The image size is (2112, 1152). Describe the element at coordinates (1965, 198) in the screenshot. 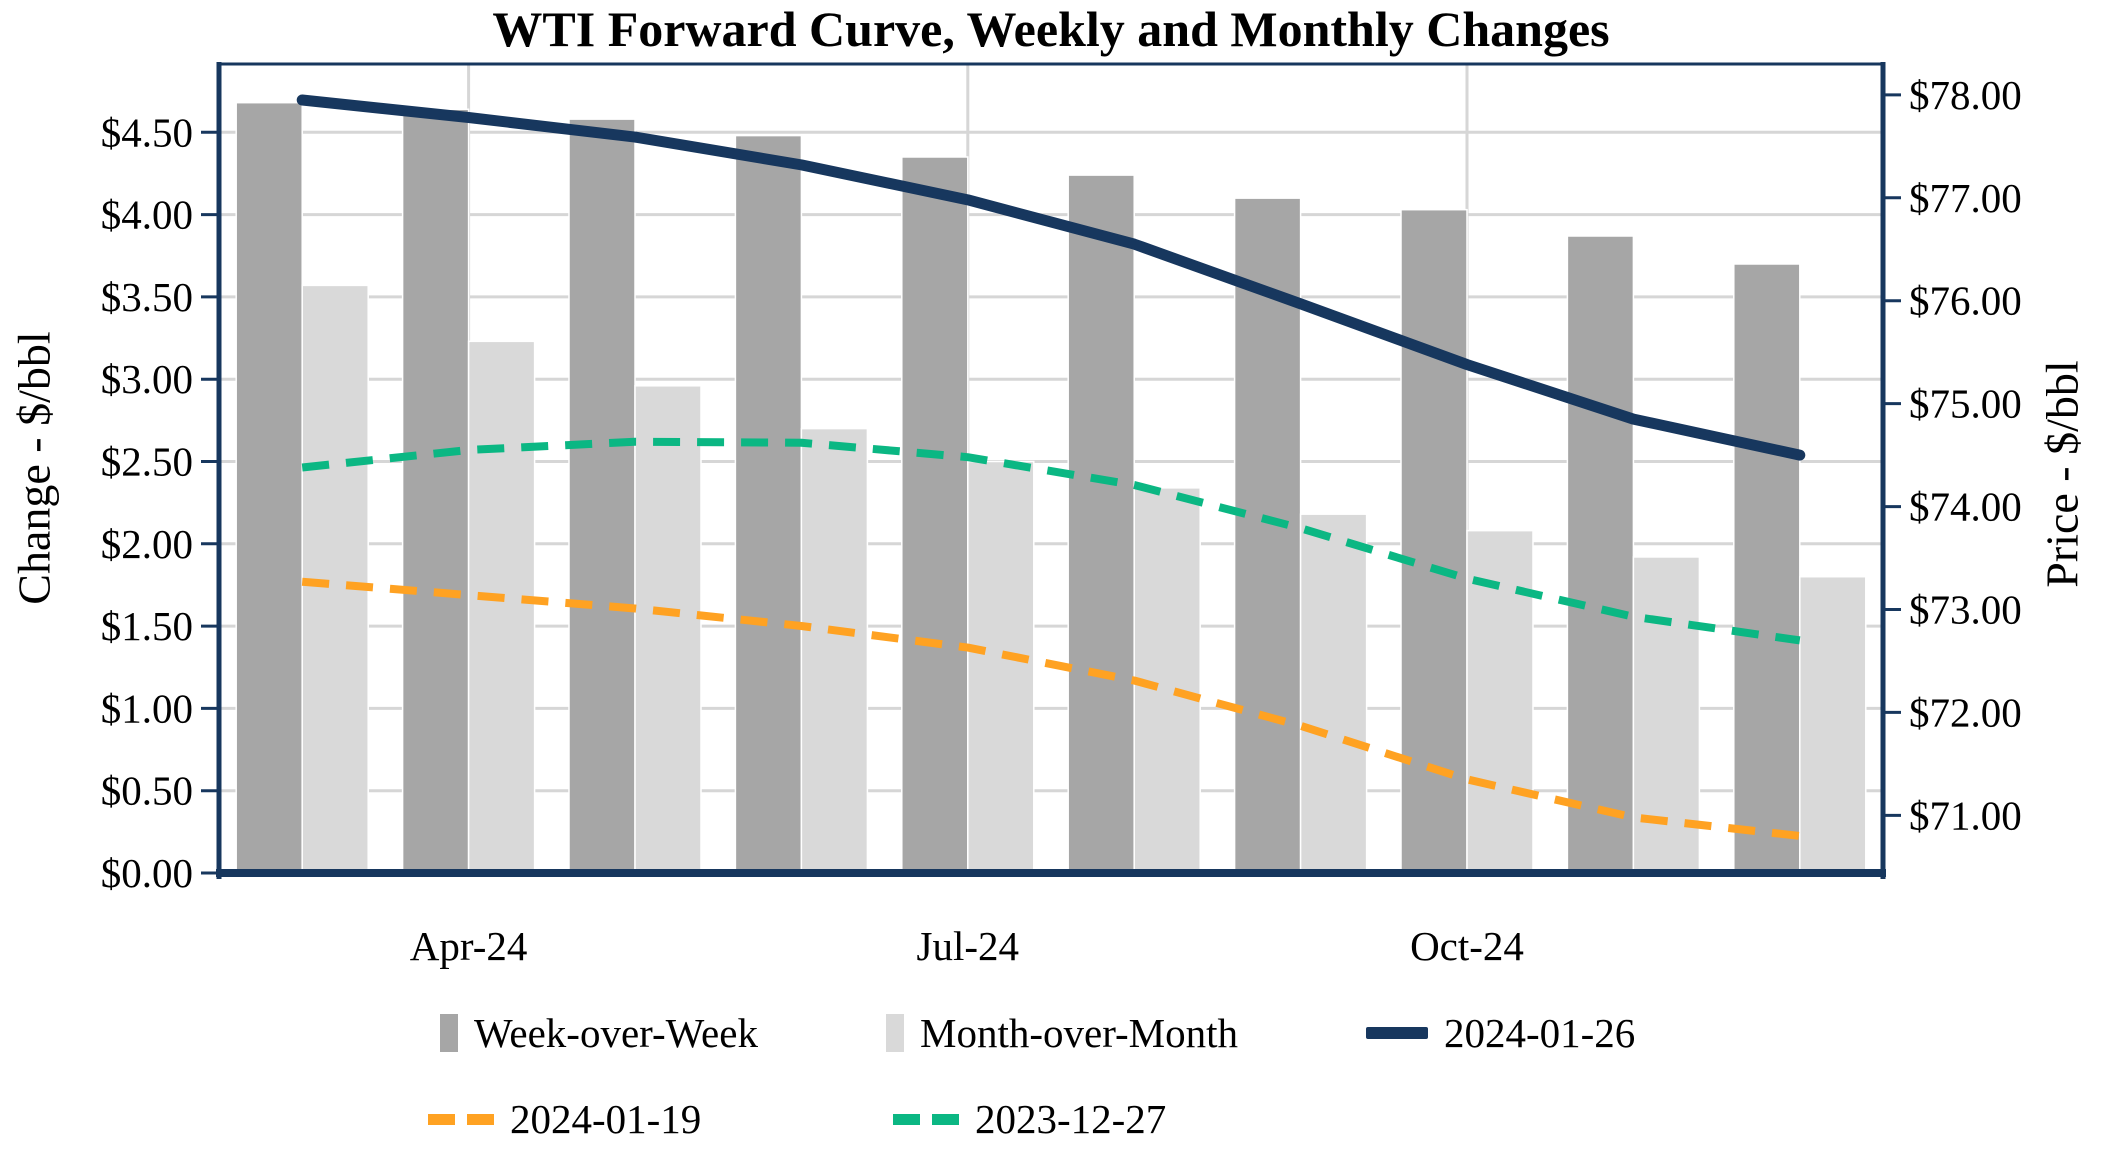

I see `right-axis-tick-label: $77.00` at that location.